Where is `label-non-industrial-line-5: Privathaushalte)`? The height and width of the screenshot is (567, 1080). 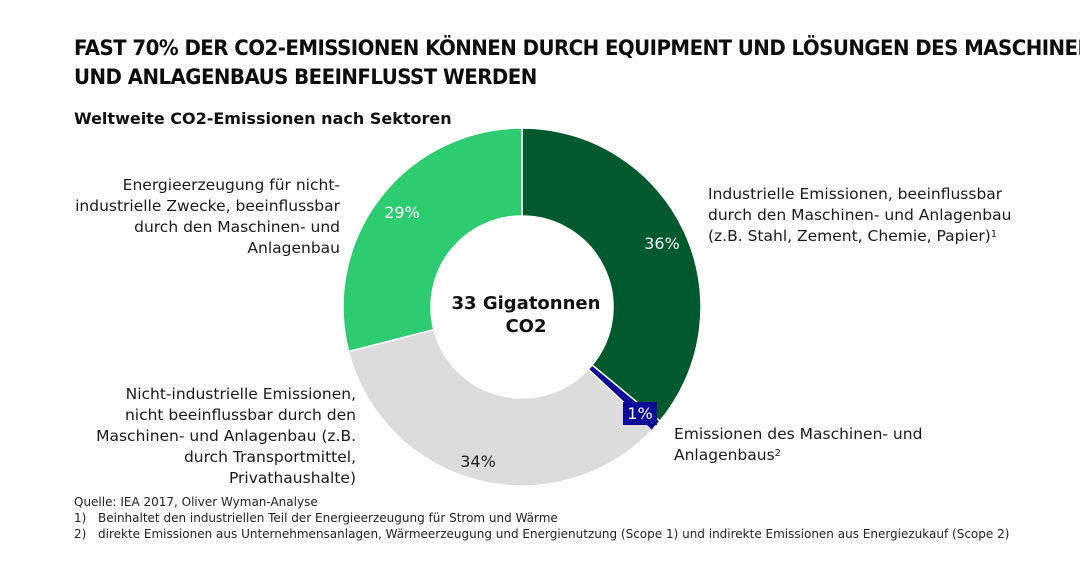
label-non-industrial-line-5: Privathaushalte) is located at coordinates (292, 478).